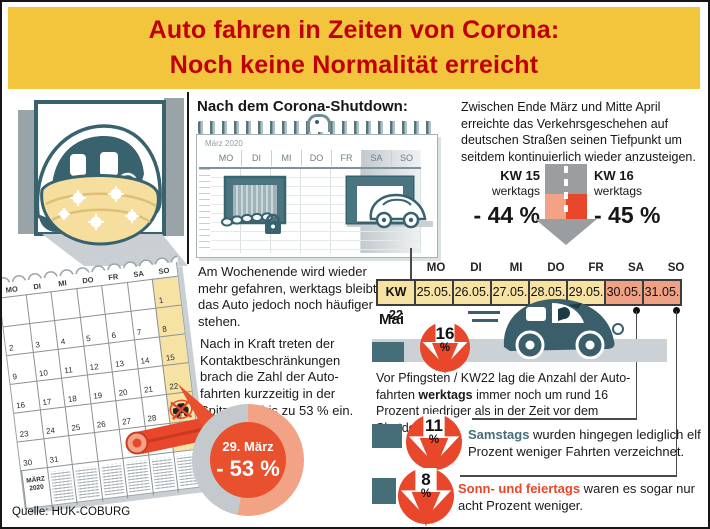 This screenshot has height=529, width=710. What do you see at coordinates (145, 323) in the screenshot?
I see `calendar-date-cell: 7` at bounding box center [145, 323].